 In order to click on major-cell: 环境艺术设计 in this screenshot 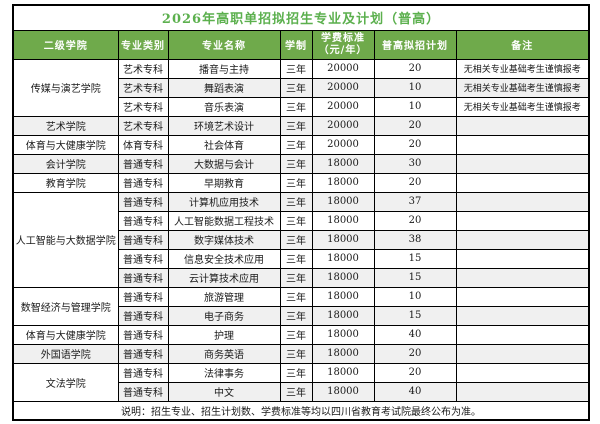, I will do `click(224, 125)`.